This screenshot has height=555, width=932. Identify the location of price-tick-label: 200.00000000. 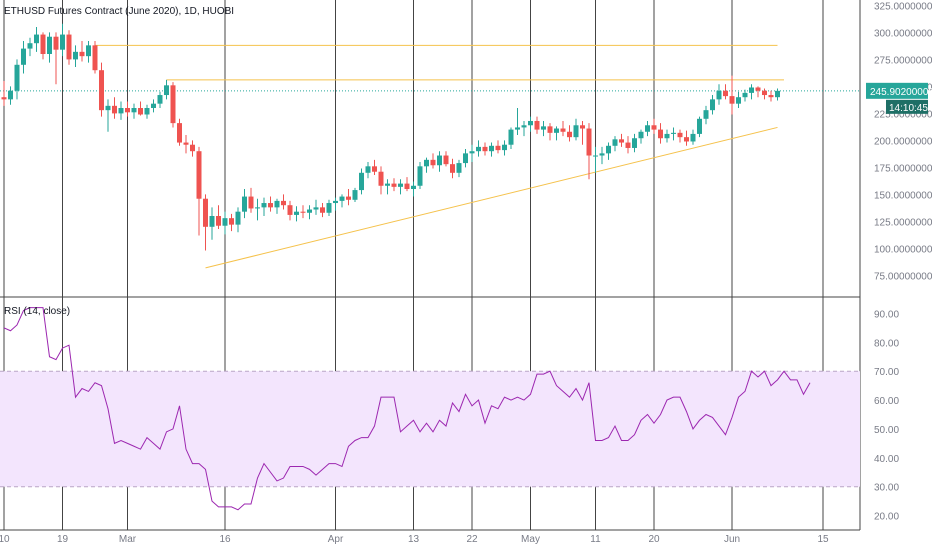
(903, 141).